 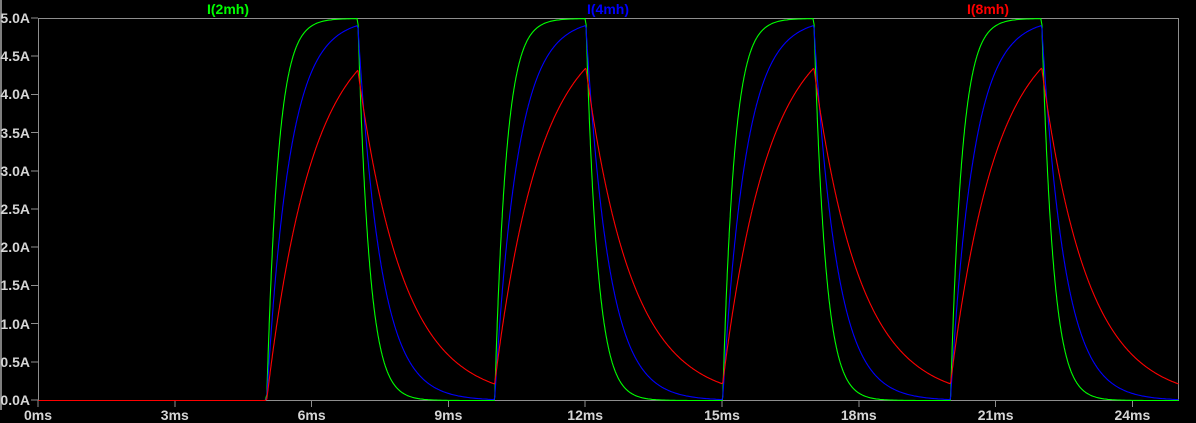 What do you see at coordinates (15, 133) in the screenshot?
I see `svg-text: 3.5A` at bounding box center [15, 133].